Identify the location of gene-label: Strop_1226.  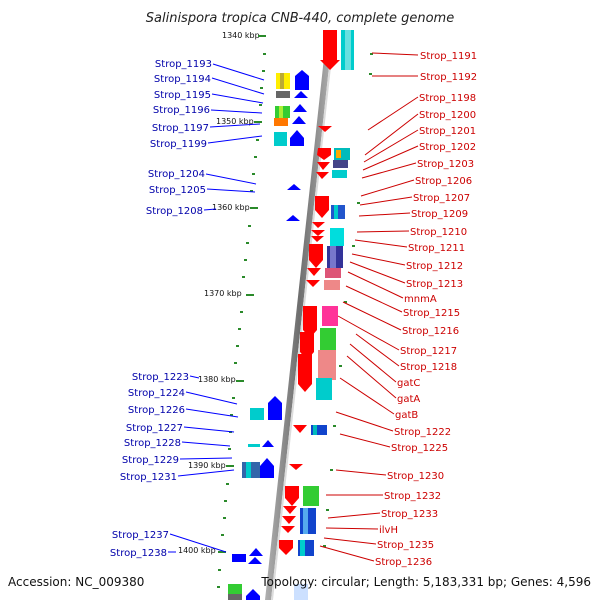
(156, 410).